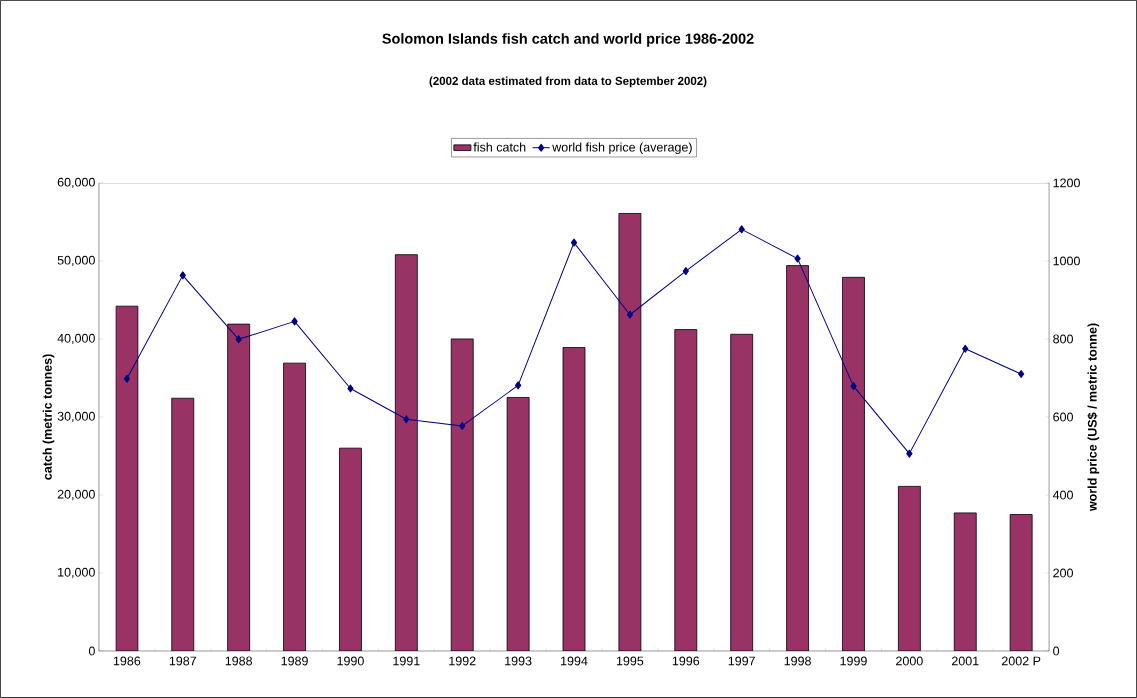 This screenshot has width=1137, height=698. What do you see at coordinates (76, 261) in the screenshot?
I see `y-tick-label: 50,000` at bounding box center [76, 261].